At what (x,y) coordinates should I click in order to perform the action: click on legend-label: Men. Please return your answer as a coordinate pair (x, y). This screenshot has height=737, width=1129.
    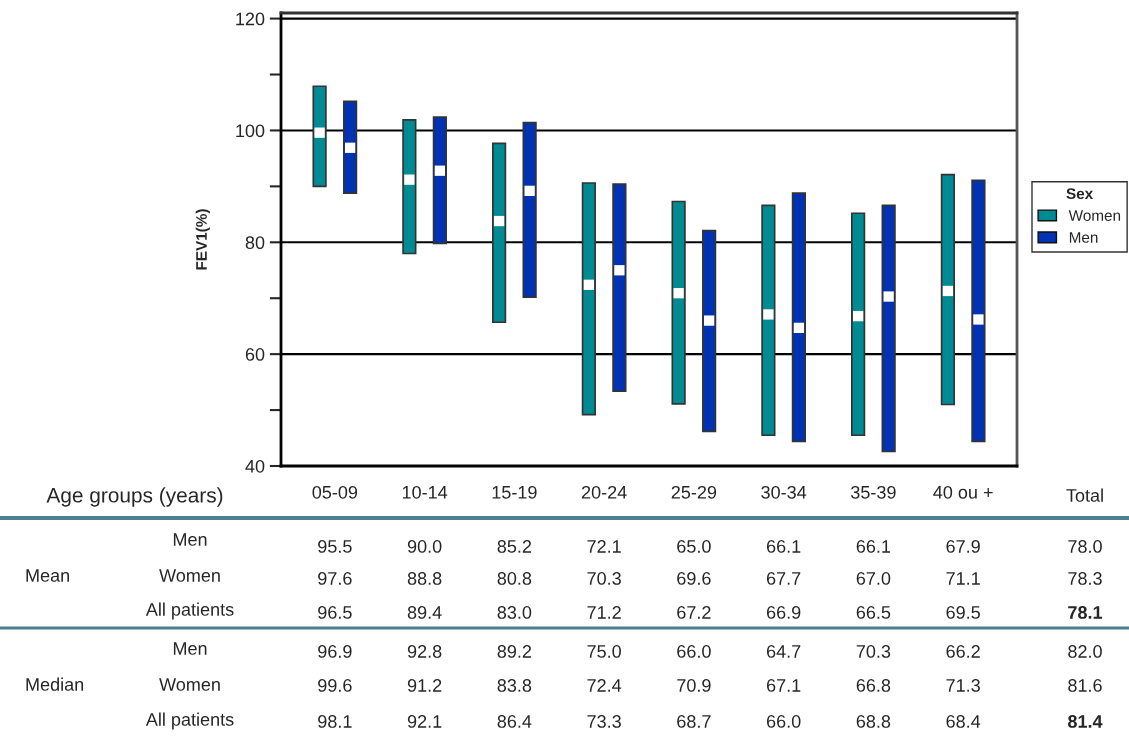
    Looking at the image, I should click on (1083, 237).